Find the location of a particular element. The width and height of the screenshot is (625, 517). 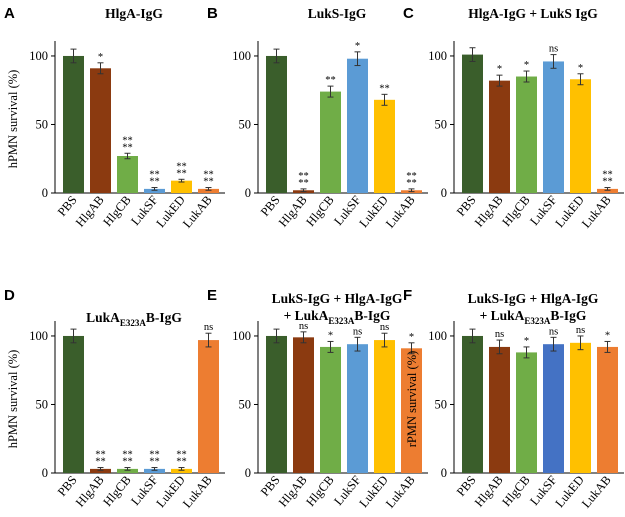

panel-label: B is located at coordinates (212, 13).